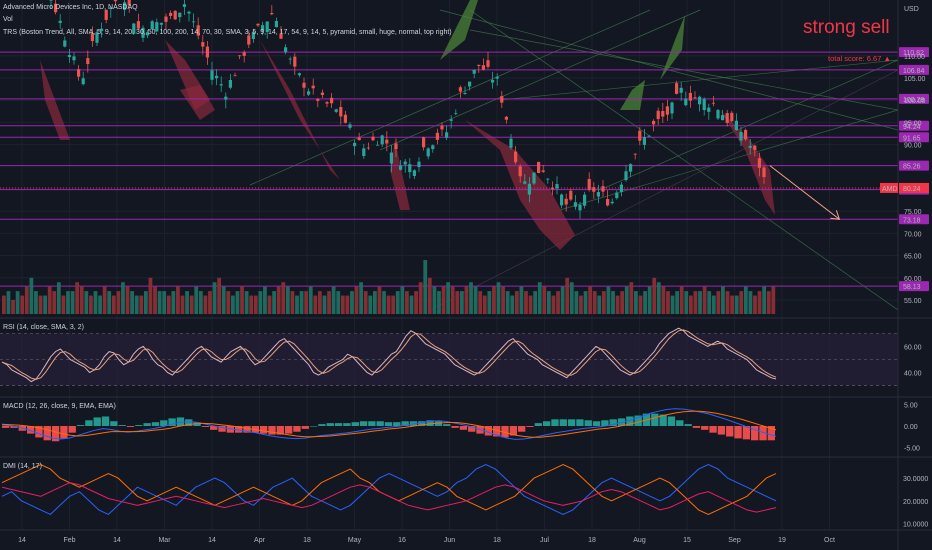  What do you see at coordinates (389, 497) in the screenshot?
I see `adx-line` at bounding box center [389, 497].